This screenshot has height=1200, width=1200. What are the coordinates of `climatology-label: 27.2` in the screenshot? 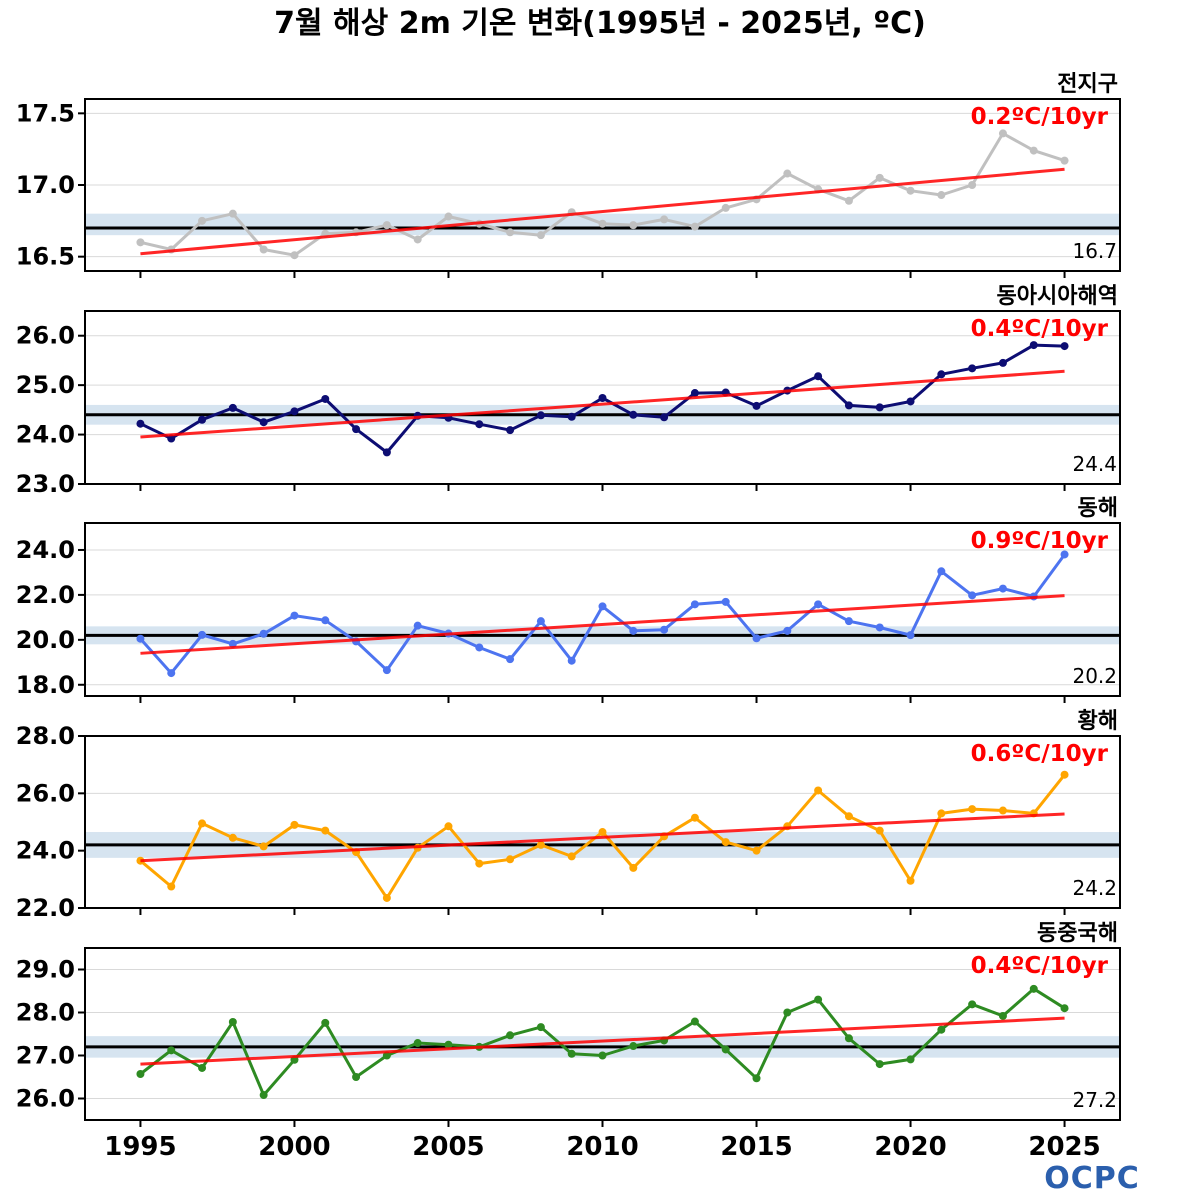 It's located at (1094, 1100).